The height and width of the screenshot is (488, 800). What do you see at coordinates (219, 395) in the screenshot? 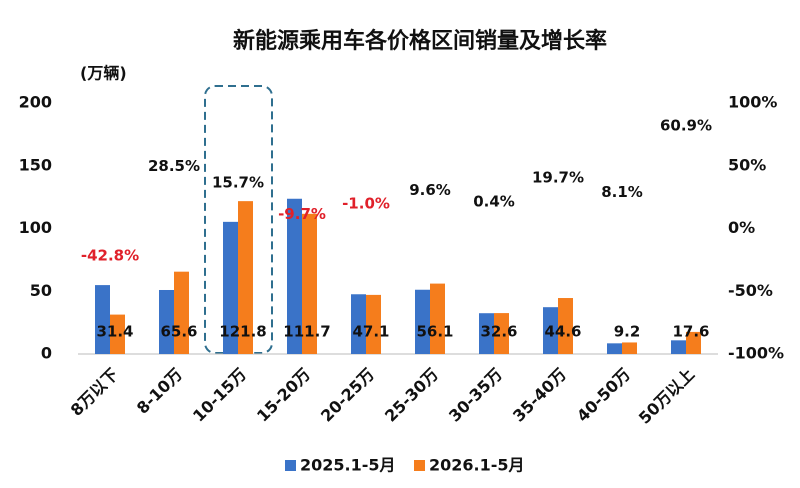
I see `x-tick-label: 10-15万` at bounding box center [219, 395].